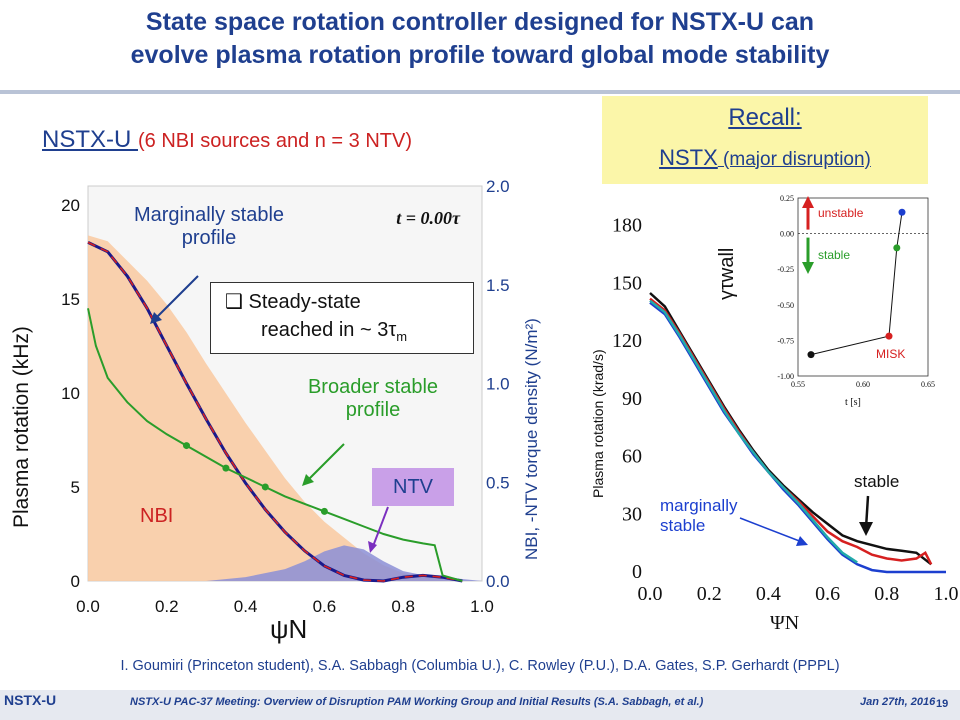  Describe the element at coordinates (70, 393) in the screenshot. I see `left-ytick-label: 10` at that location.